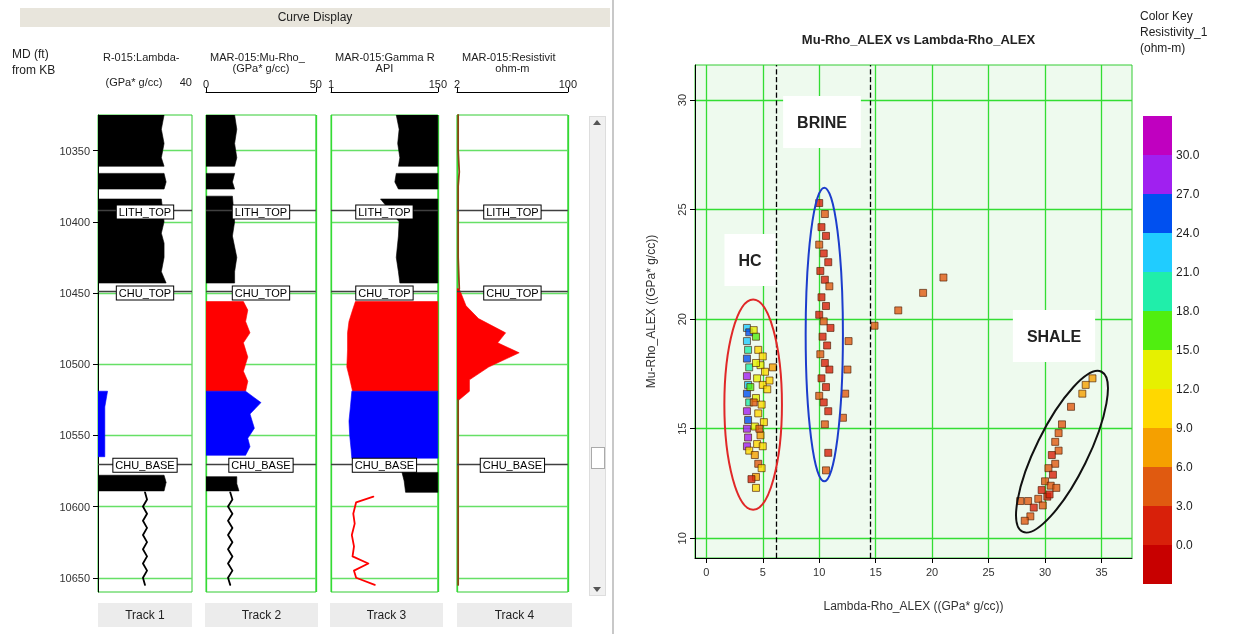 The width and height of the screenshot is (1239, 634). I want to click on color-bar-label: 6.0, so click(1185, 467).